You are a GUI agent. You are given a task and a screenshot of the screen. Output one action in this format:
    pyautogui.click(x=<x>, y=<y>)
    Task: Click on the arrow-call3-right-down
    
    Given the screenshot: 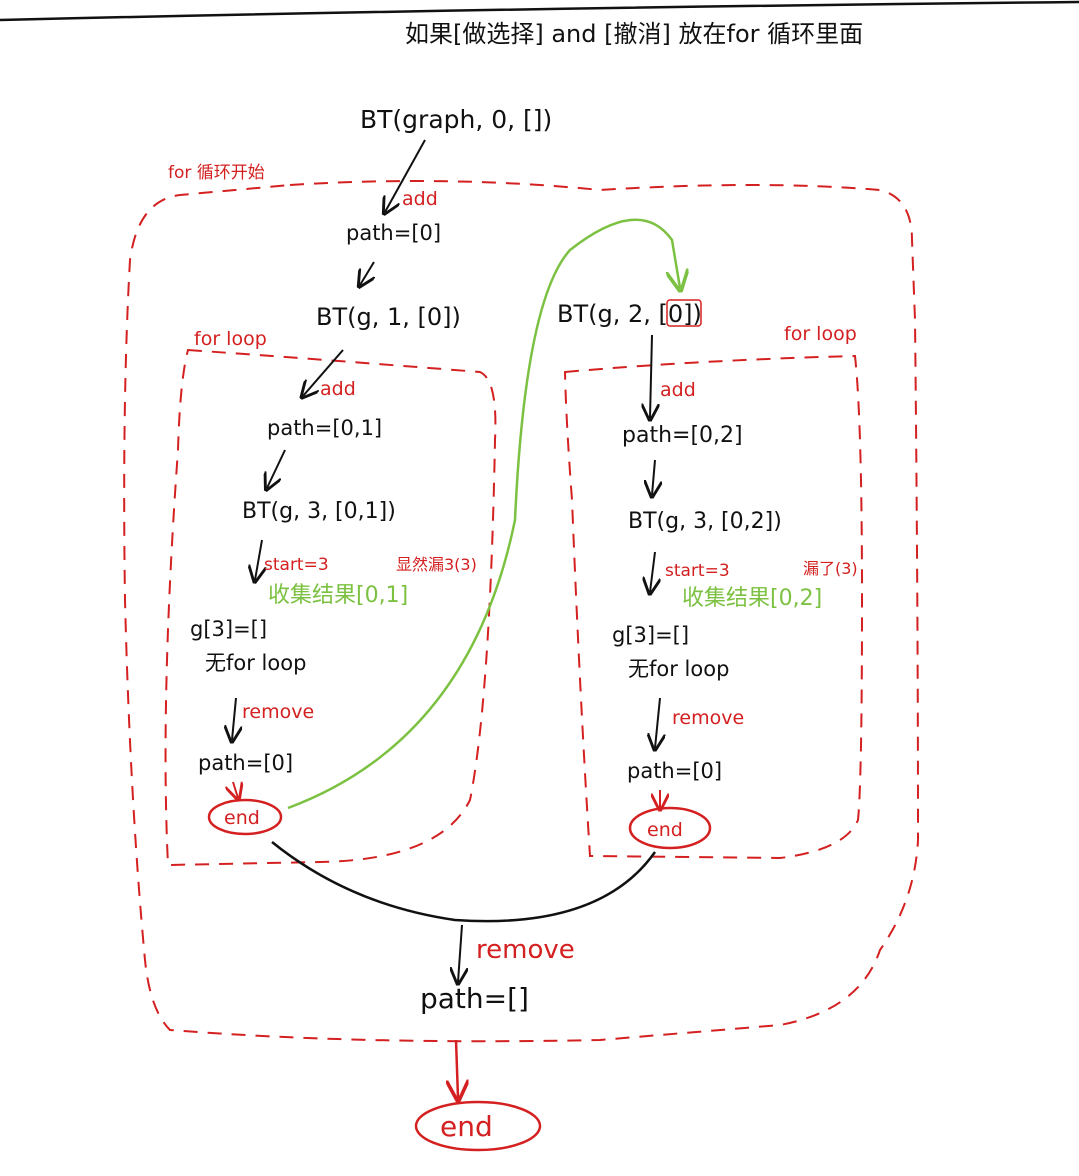 What is the action you would take?
    pyautogui.click(x=652, y=571)
    